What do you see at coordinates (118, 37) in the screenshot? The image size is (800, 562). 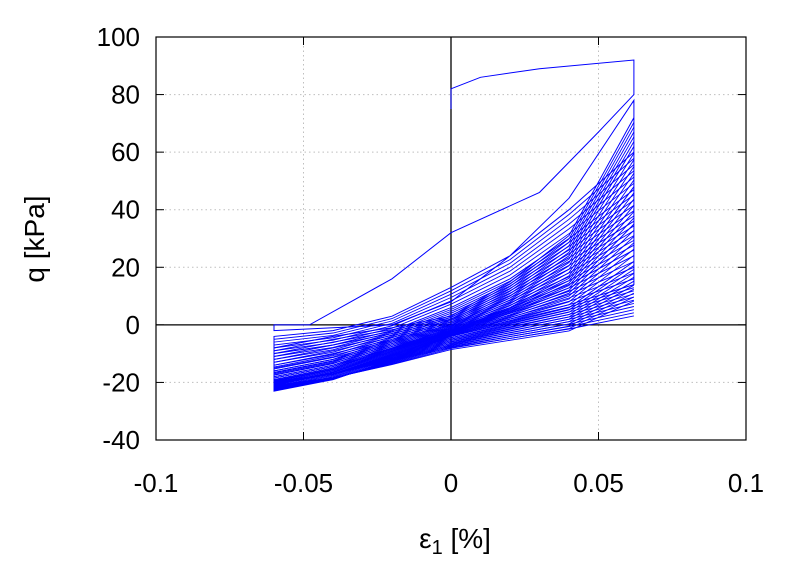 I see `y-tick-label: 100` at bounding box center [118, 37].